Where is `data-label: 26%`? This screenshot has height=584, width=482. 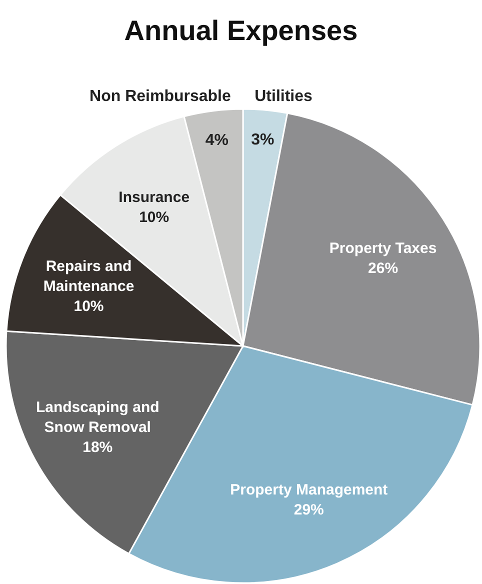
data-label: 26% is located at coordinates (383, 269).